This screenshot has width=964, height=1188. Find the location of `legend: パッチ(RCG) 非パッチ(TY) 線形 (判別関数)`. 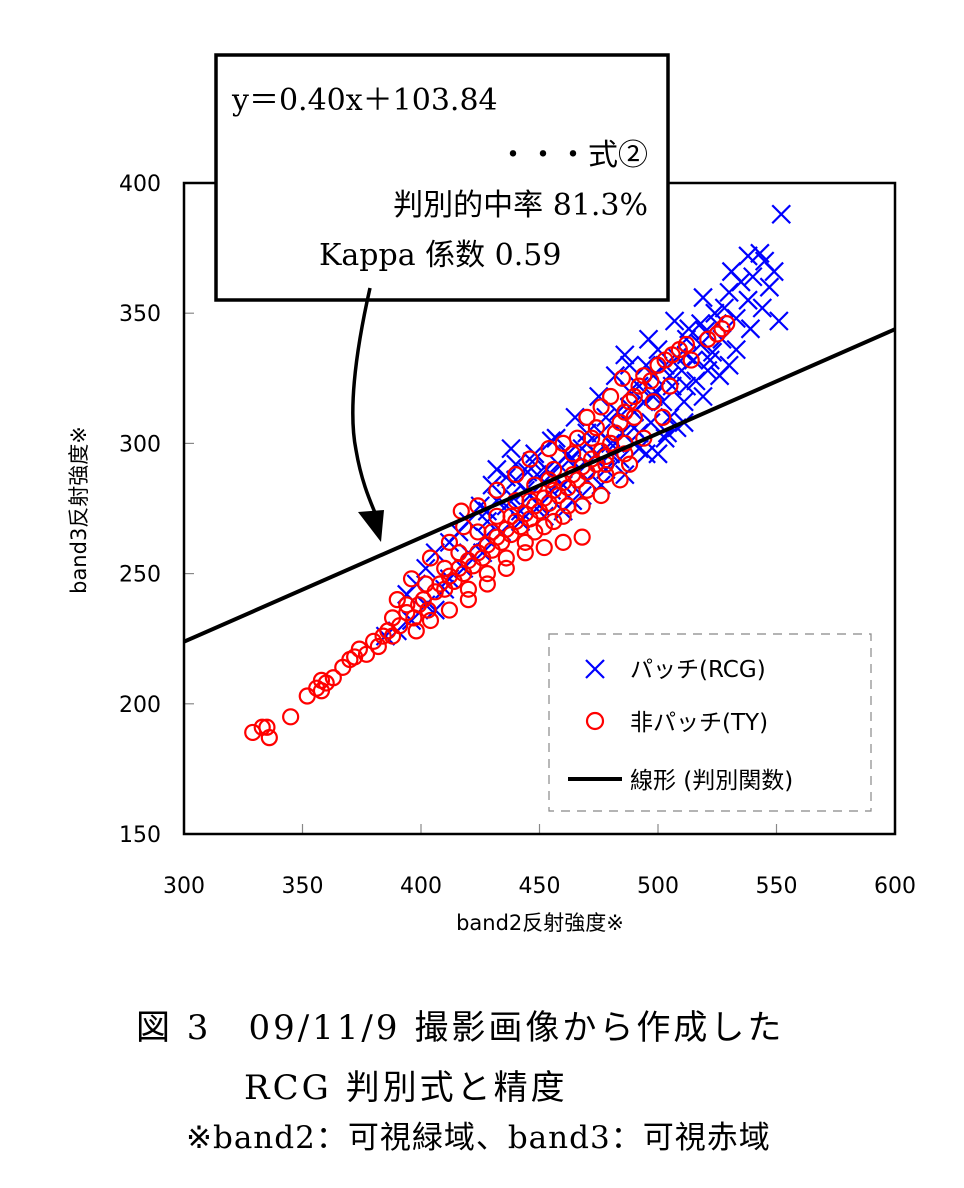

legend: パッチ(RCG) 非パッチ(TY) 線形 (判別関数) is located at coordinates (710, 722).